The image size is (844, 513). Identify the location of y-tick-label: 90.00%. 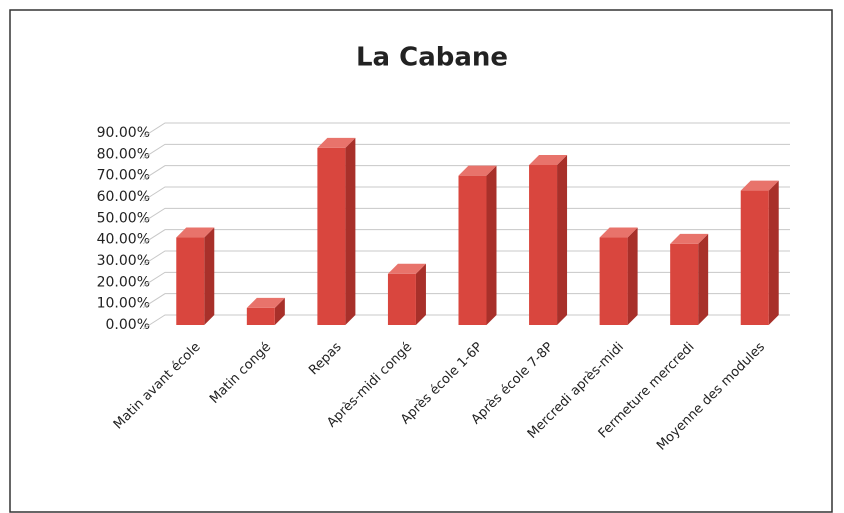
(123, 133).